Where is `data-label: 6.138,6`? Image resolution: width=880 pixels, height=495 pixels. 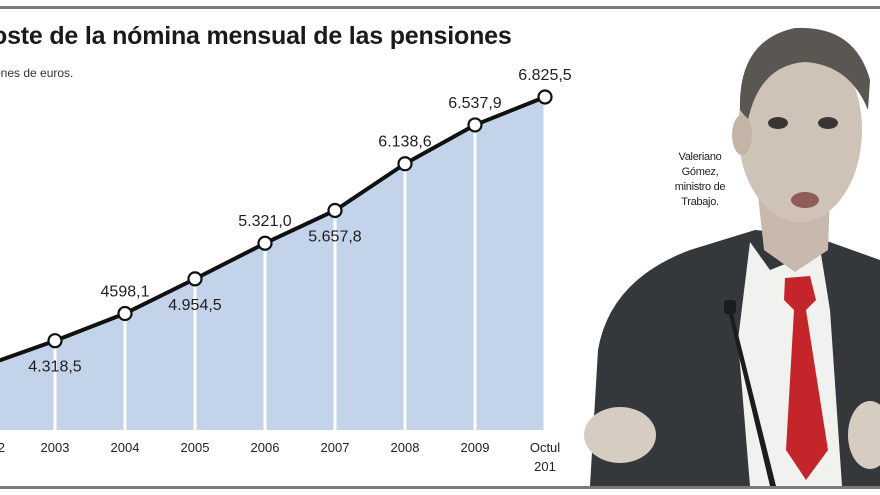 data-label: 6.138,6 is located at coordinates (404, 142).